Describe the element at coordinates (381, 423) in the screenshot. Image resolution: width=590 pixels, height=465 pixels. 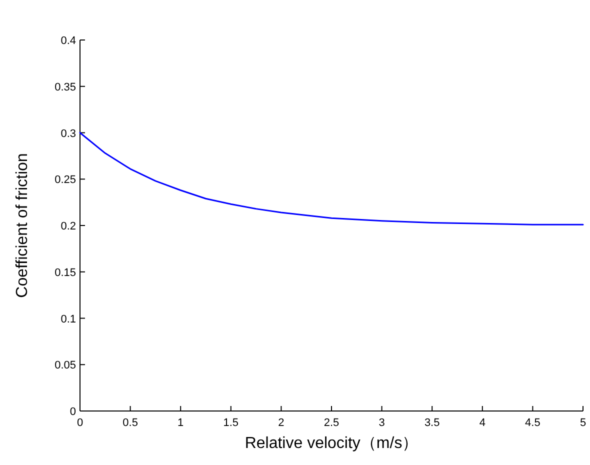
I see `x-tick-label: 3` at that location.